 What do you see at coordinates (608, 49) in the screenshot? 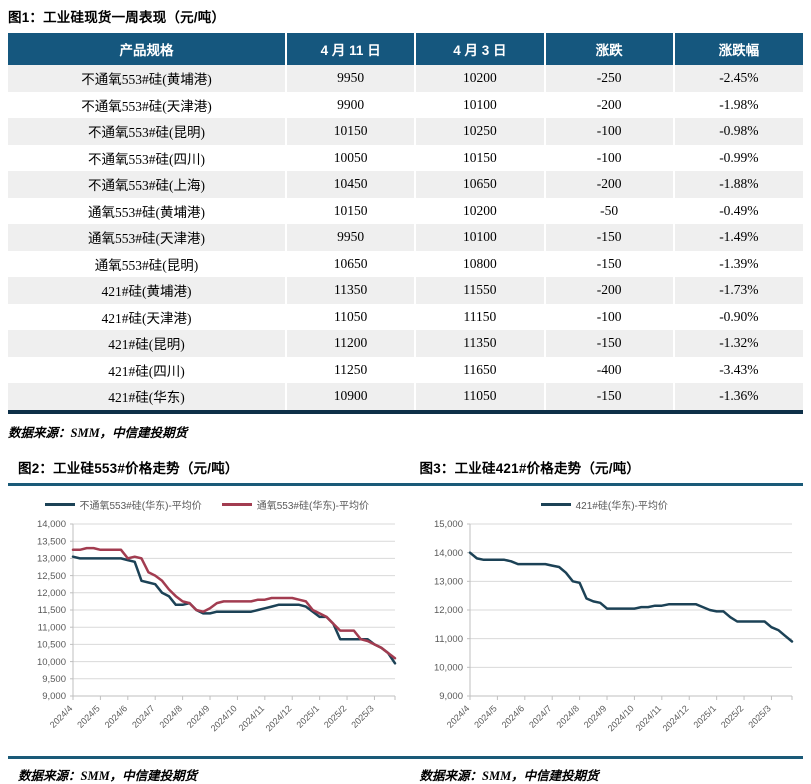
I see `column-header-3: 涨跌` at bounding box center [608, 49].